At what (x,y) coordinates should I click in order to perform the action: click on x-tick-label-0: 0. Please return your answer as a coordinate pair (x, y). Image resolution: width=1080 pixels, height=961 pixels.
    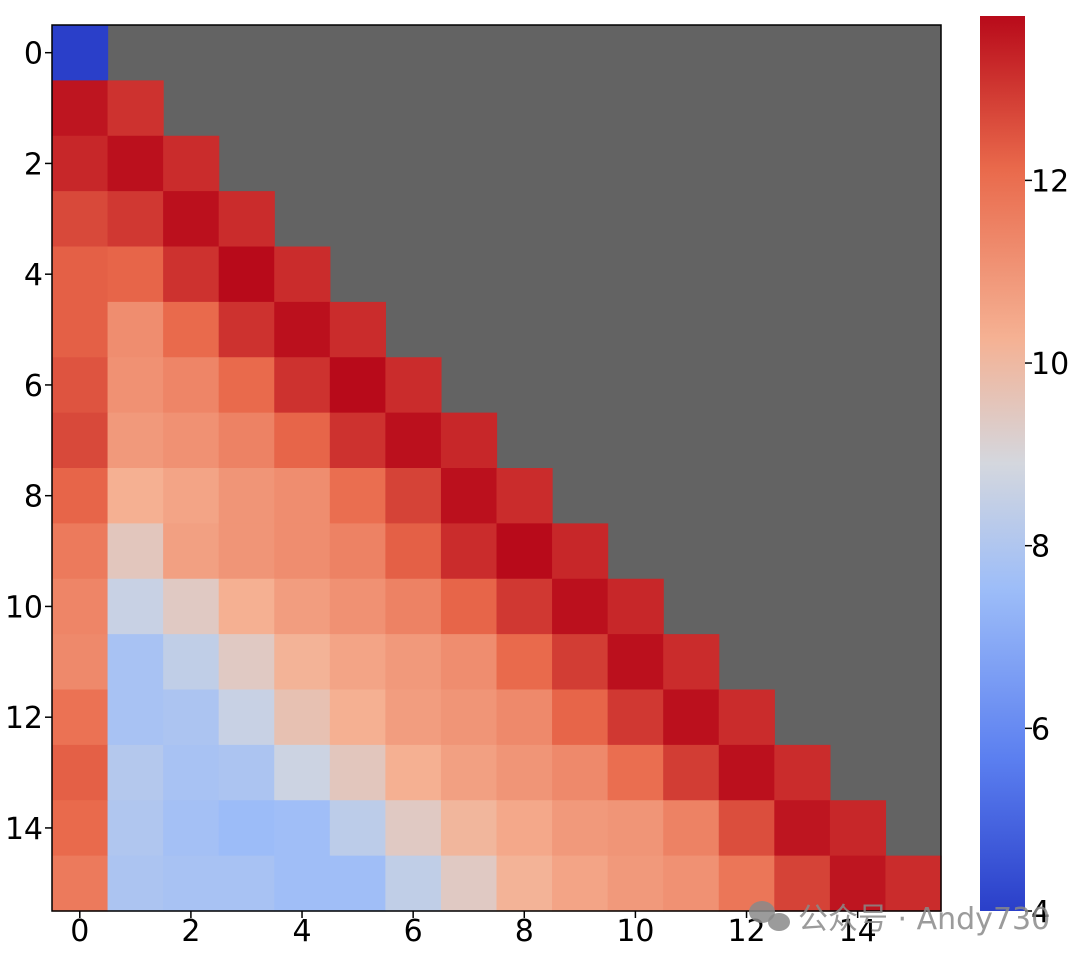
    Looking at the image, I should click on (79, 931).